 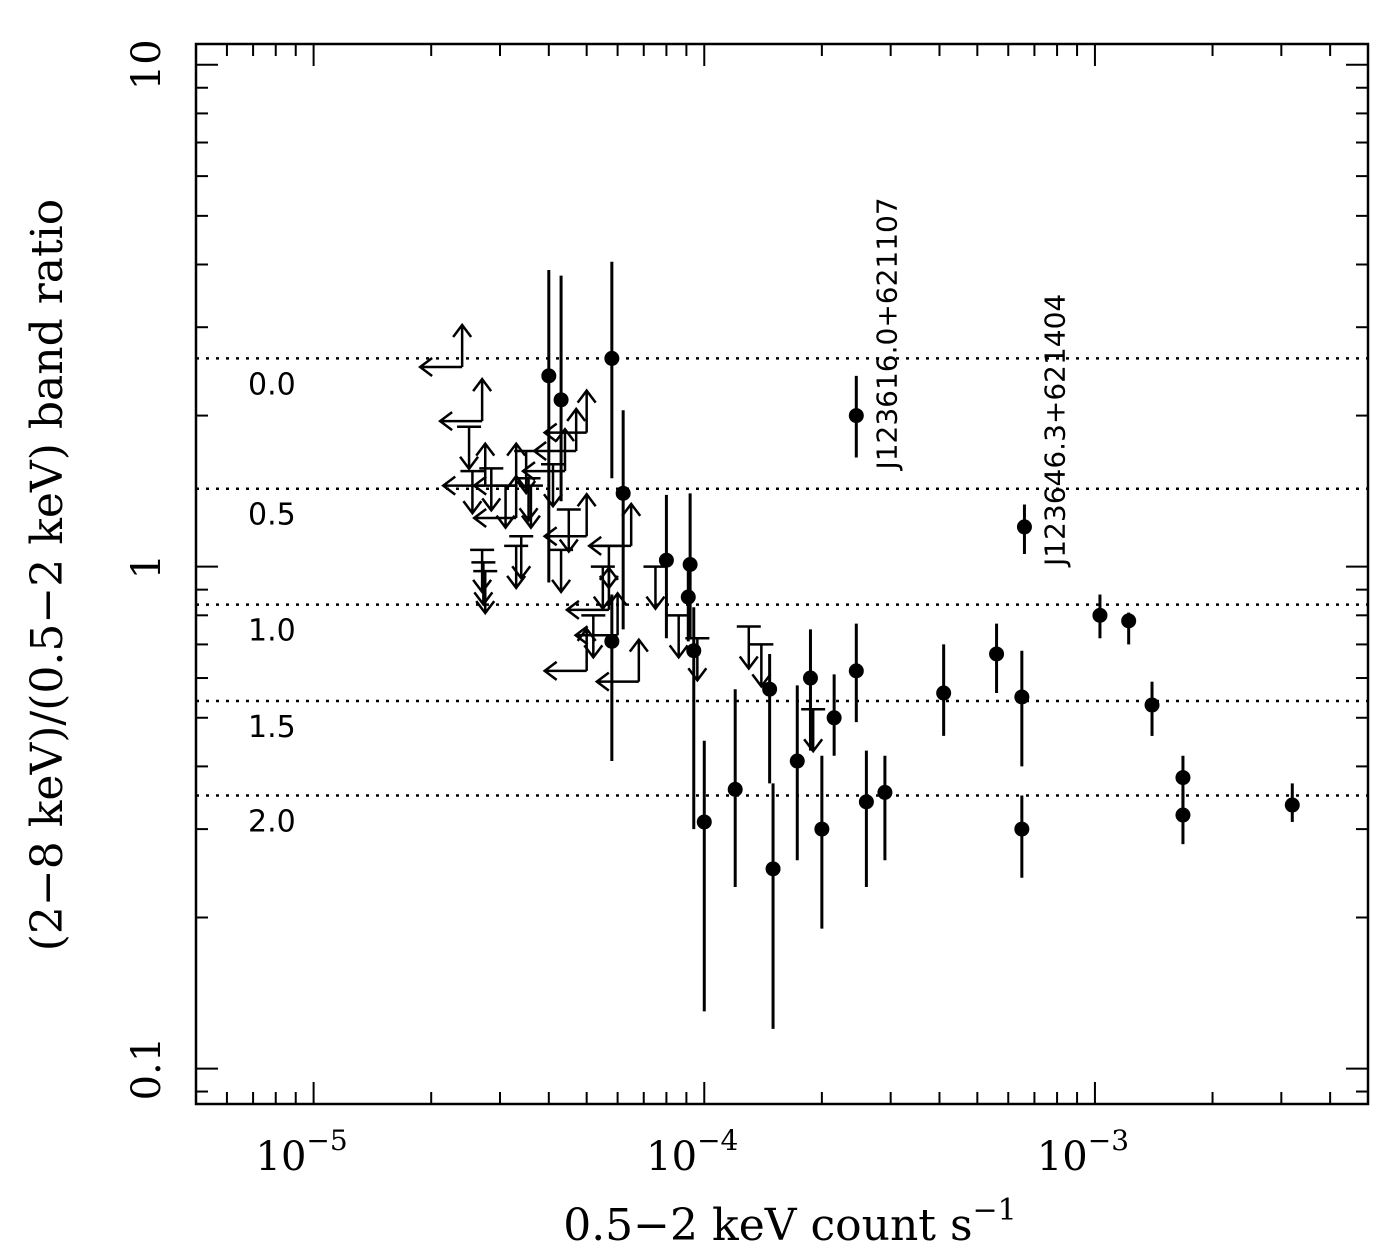 I want to click on x-axis-label-text: 0.5−2 keV count s, so click(x=767, y=1225).